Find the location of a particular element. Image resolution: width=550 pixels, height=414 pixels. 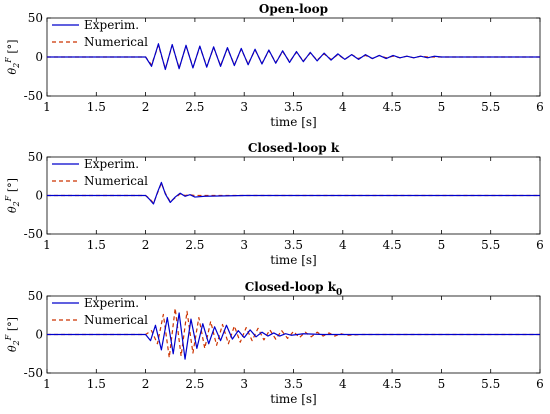

chart-title: Closed-loop k0 is located at coordinates (294, 289).